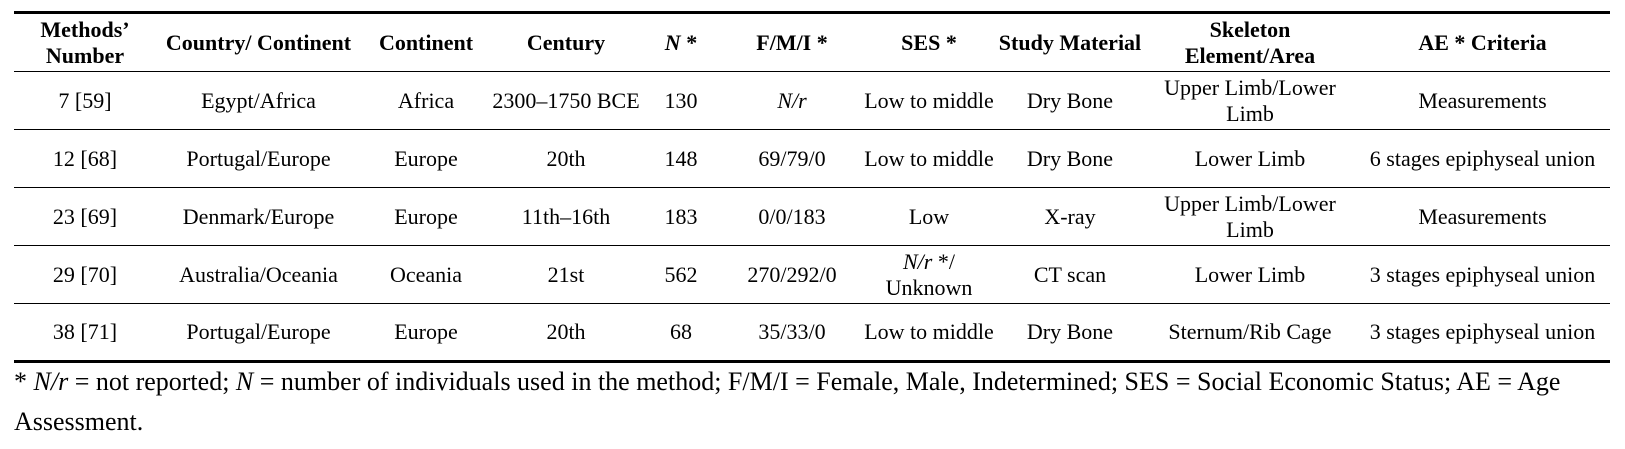 The height and width of the screenshot is (449, 1625). I want to click on header-fmi: F/M/I *, so click(792, 41).